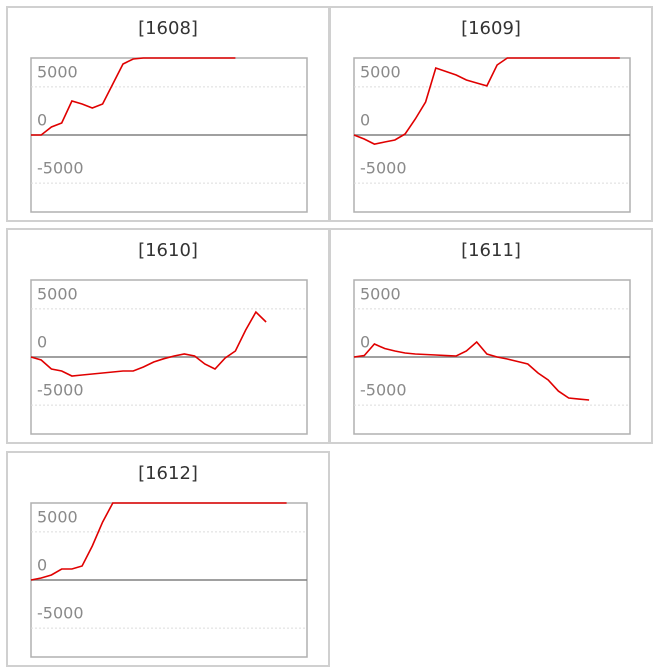 This screenshot has width=657, height=672. I want to click on chart: [1612] -5000 0 5000, so click(169, 560).